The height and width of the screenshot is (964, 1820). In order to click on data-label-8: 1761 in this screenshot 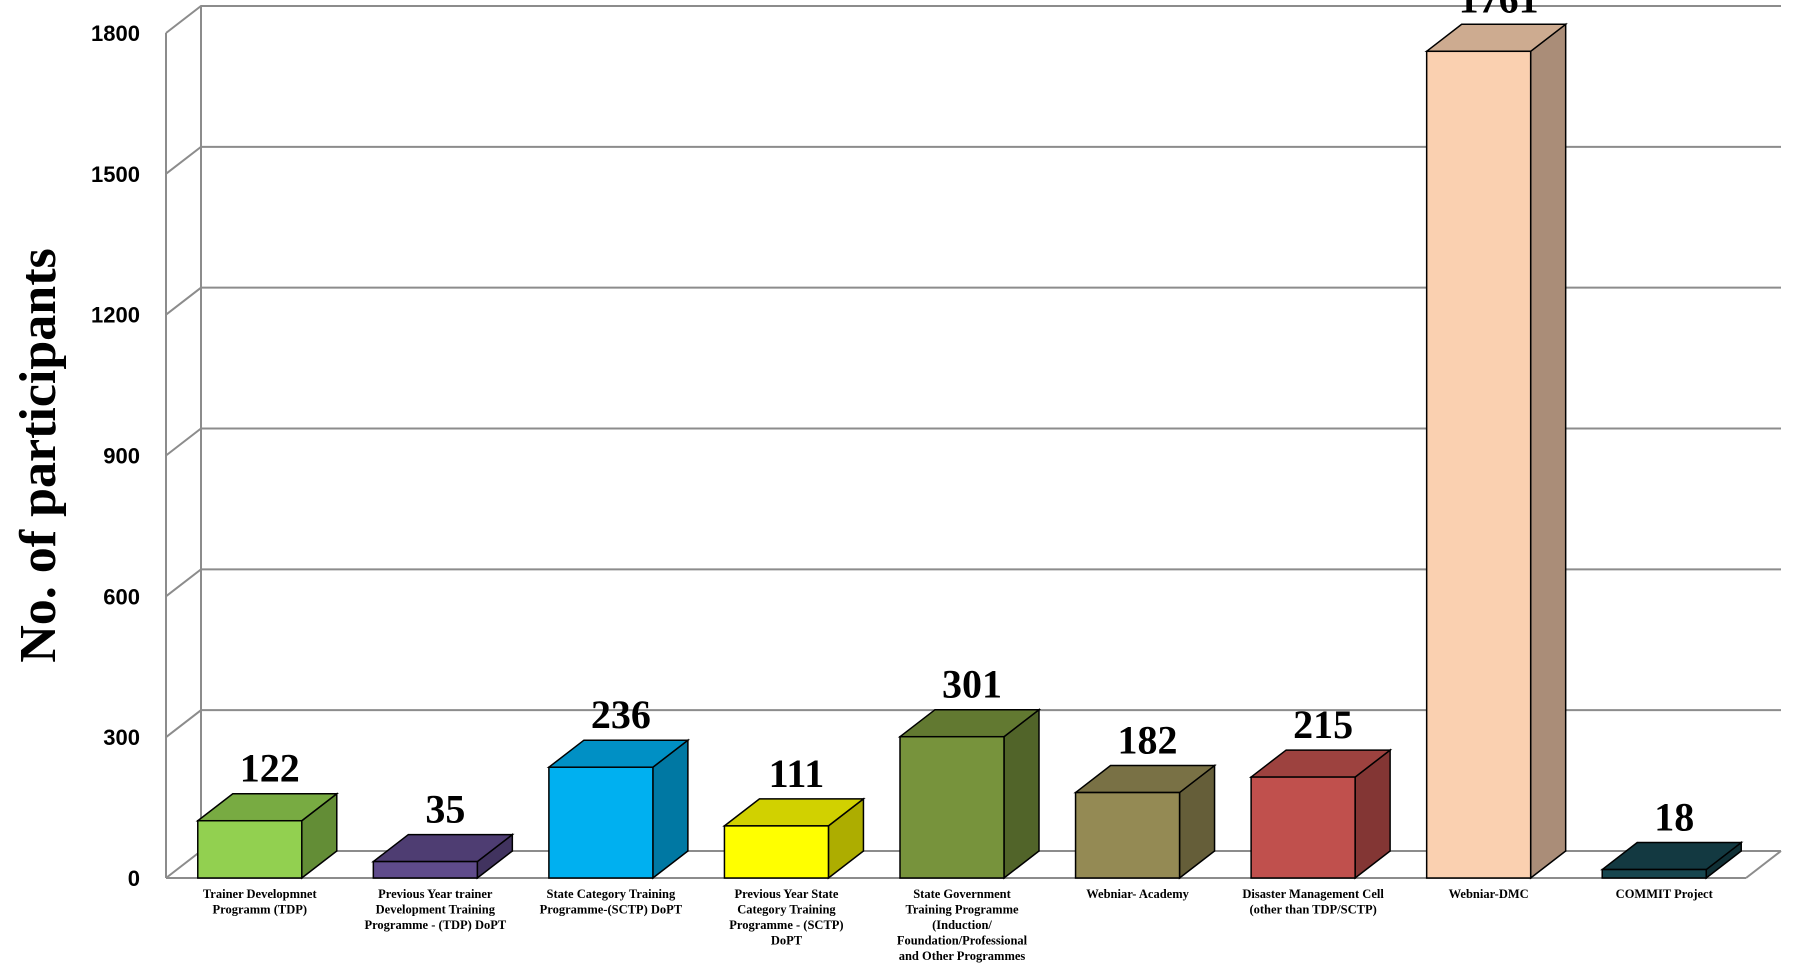, I will do `click(1499, 10)`.